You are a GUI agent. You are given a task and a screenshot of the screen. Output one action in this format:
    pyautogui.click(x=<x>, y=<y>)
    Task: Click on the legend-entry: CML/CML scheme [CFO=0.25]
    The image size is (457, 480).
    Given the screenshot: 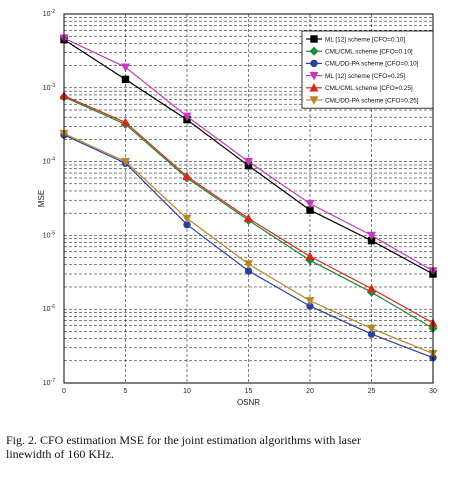 What is the action you would take?
    pyautogui.click(x=359, y=87)
    